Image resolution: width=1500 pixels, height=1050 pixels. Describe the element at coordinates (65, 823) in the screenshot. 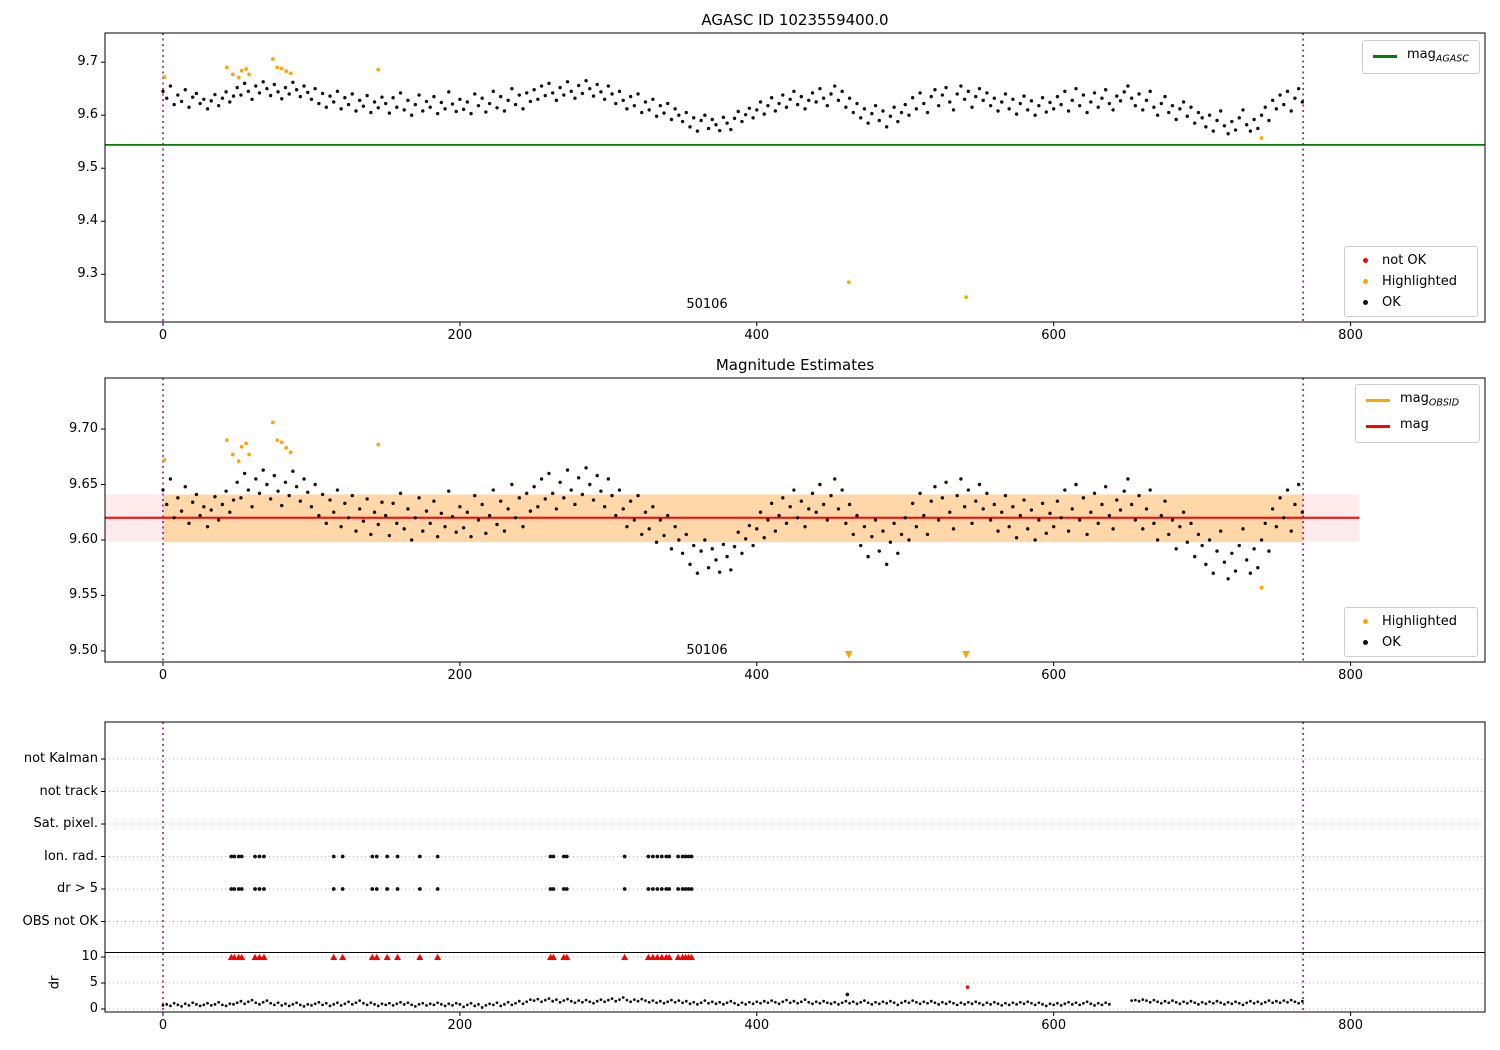

I see `flag-row-label: Sat. pixel.` at that location.